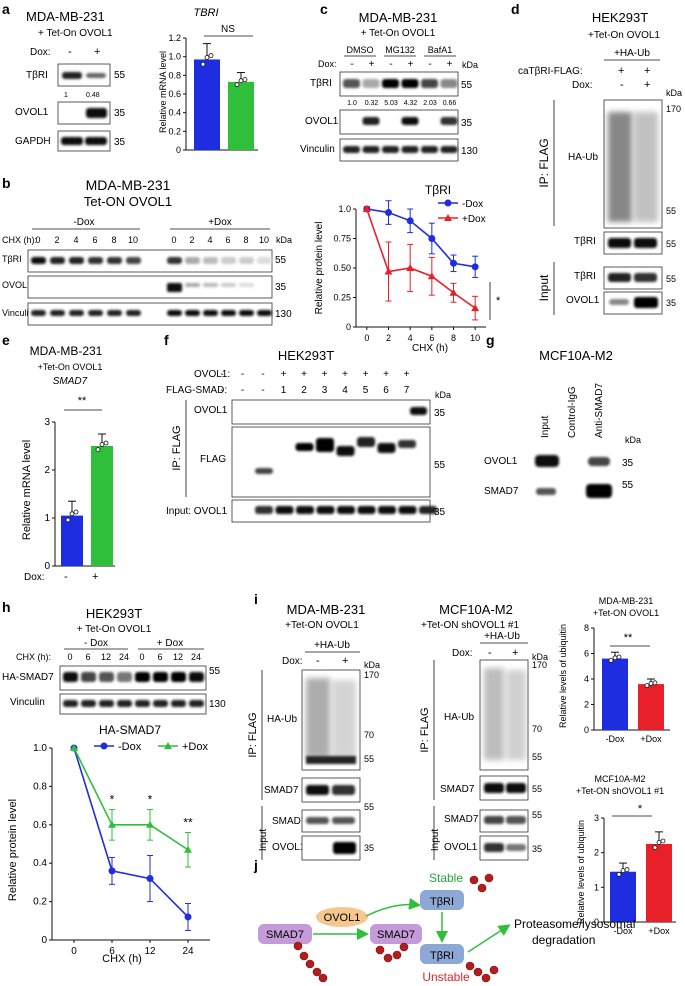 This screenshot has width=685, height=986. Describe the element at coordinates (515, 9) in the screenshot. I see `panel-letter: d` at that location.